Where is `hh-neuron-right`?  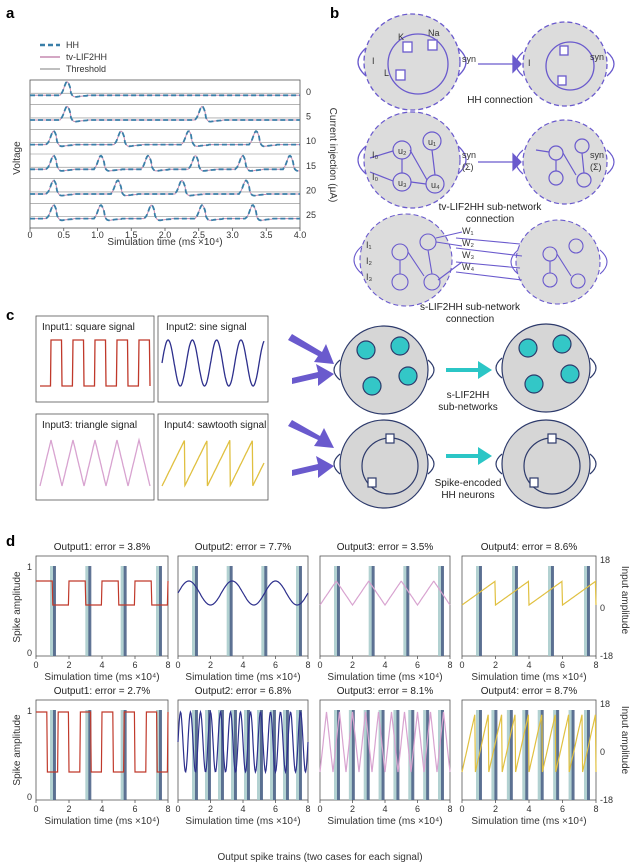
hh-neuron-right is located at coordinates (565, 64).